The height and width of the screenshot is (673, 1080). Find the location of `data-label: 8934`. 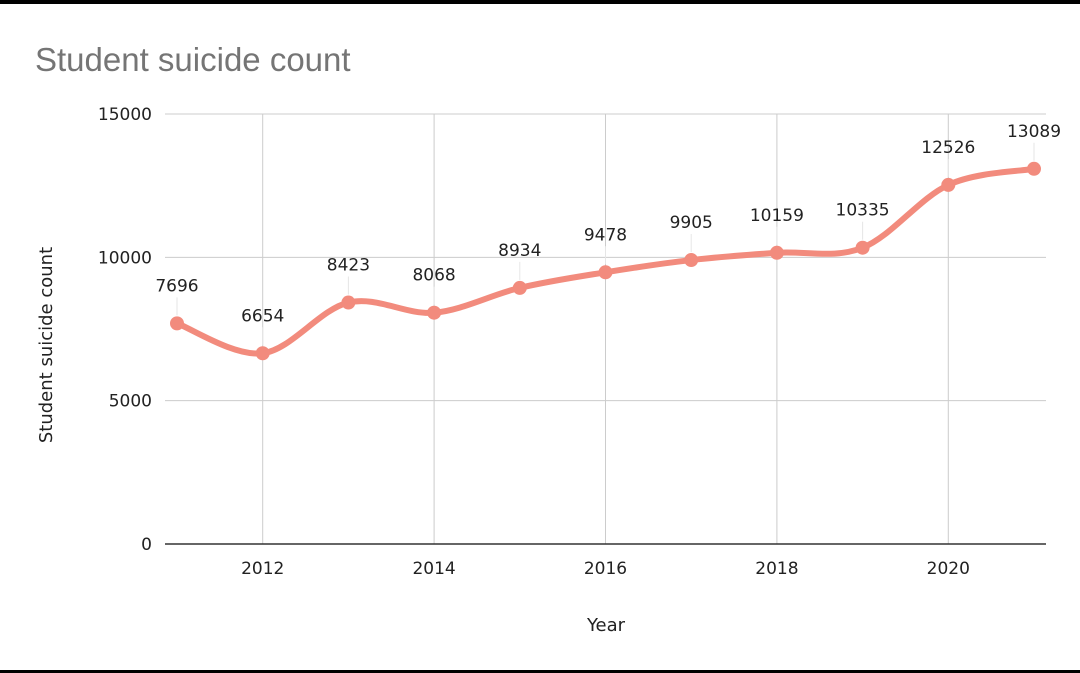

data-label: 8934 is located at coordinates (519, 251).